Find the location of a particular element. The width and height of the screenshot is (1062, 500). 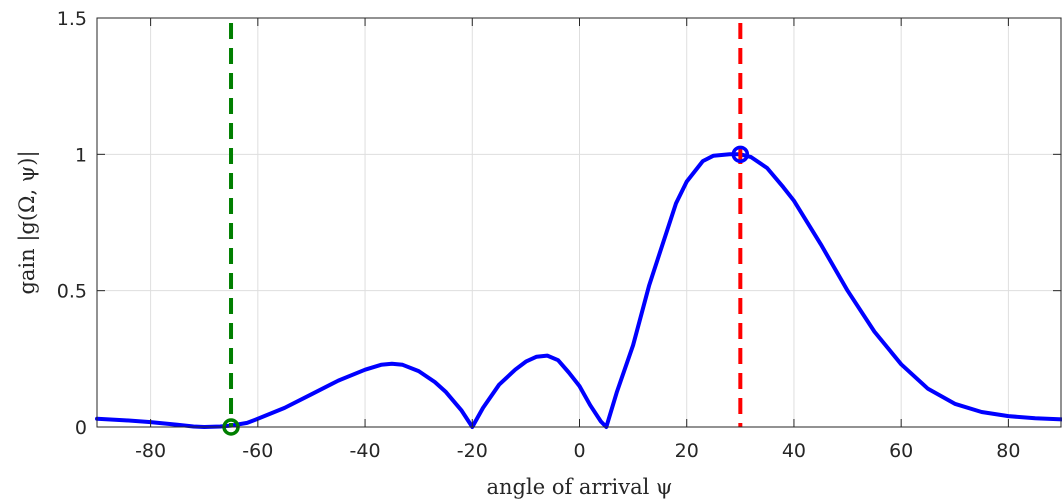

x-axis-label: angle of arrival ψ is located at coordinates (580, 487).